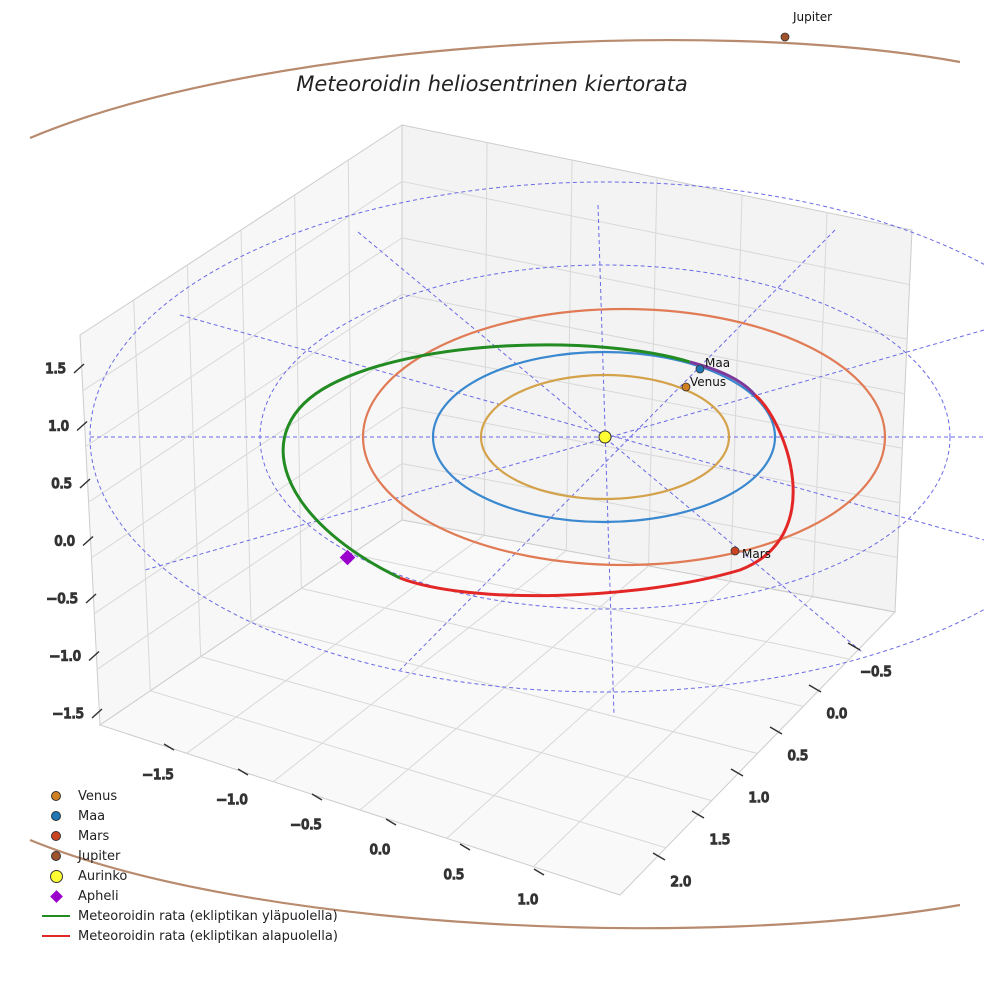 Image resolution: width=984 pixels, height=984 pixels. I want to click on x-tick-label: 1.0, so click(528, 900).